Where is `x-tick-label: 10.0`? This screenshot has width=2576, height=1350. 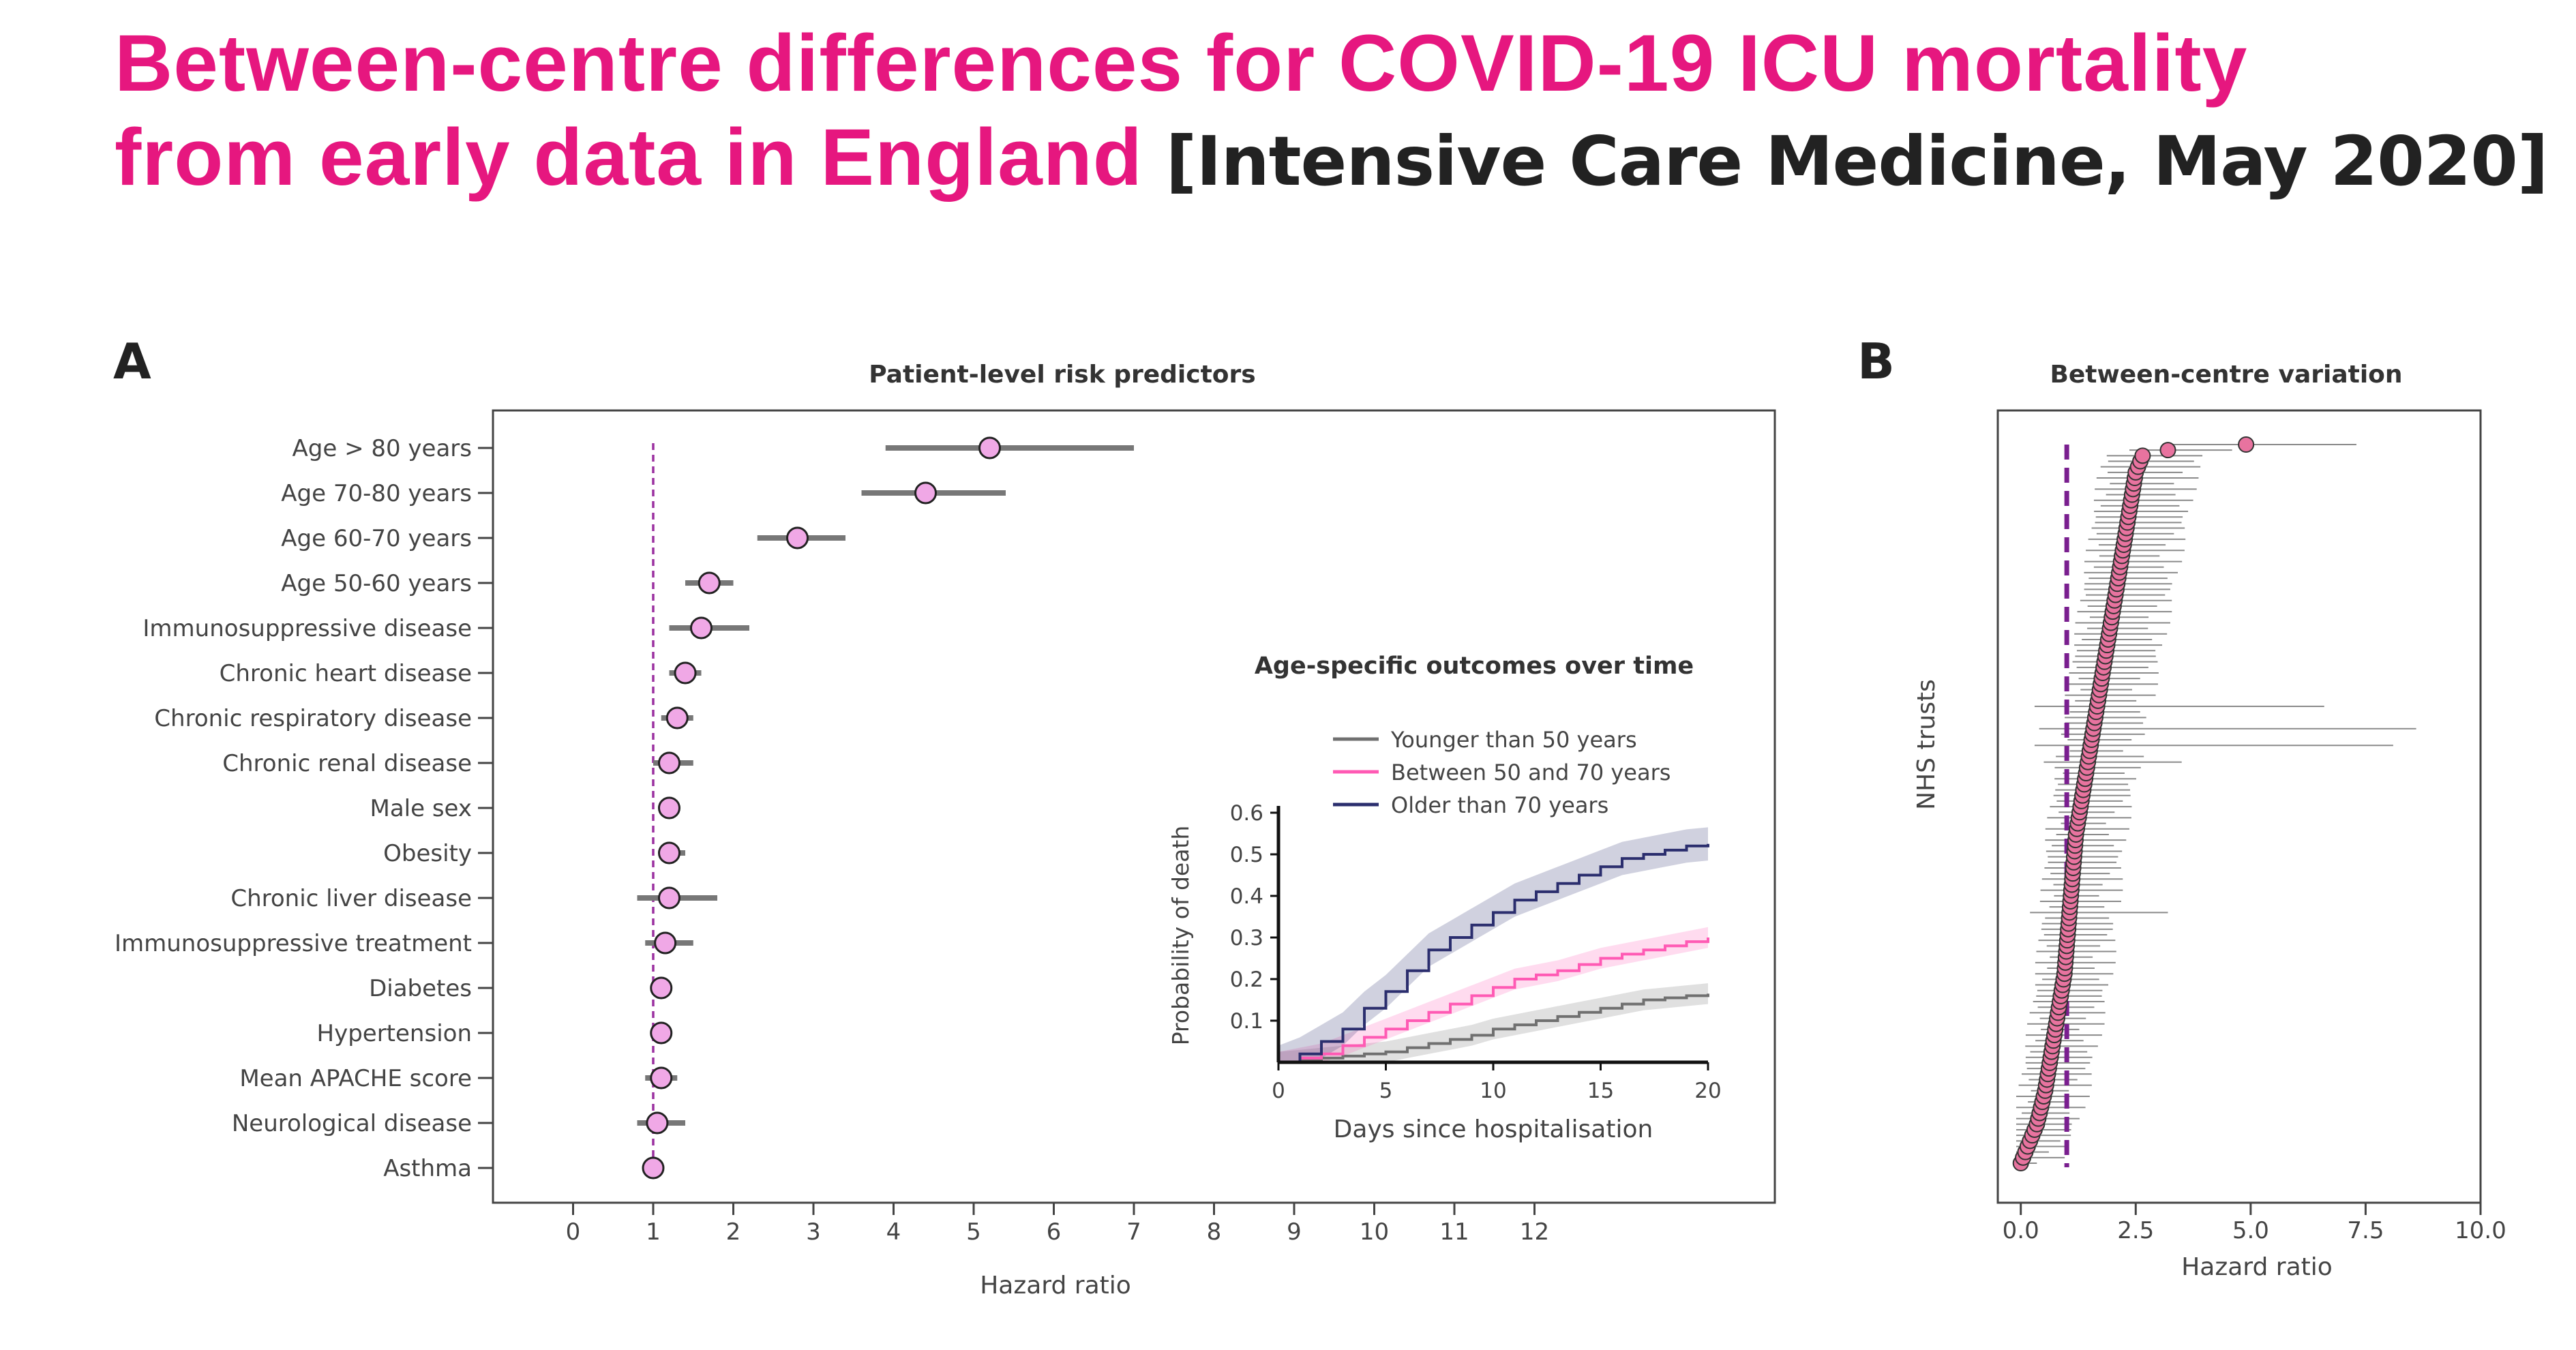
x-tick-label: 10.0 is located at coordinates (2480, 1230).